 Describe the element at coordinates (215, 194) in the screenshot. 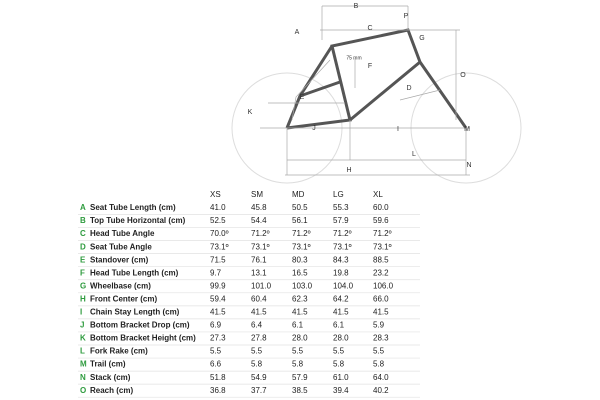

I see `size-header: XS` at that location.